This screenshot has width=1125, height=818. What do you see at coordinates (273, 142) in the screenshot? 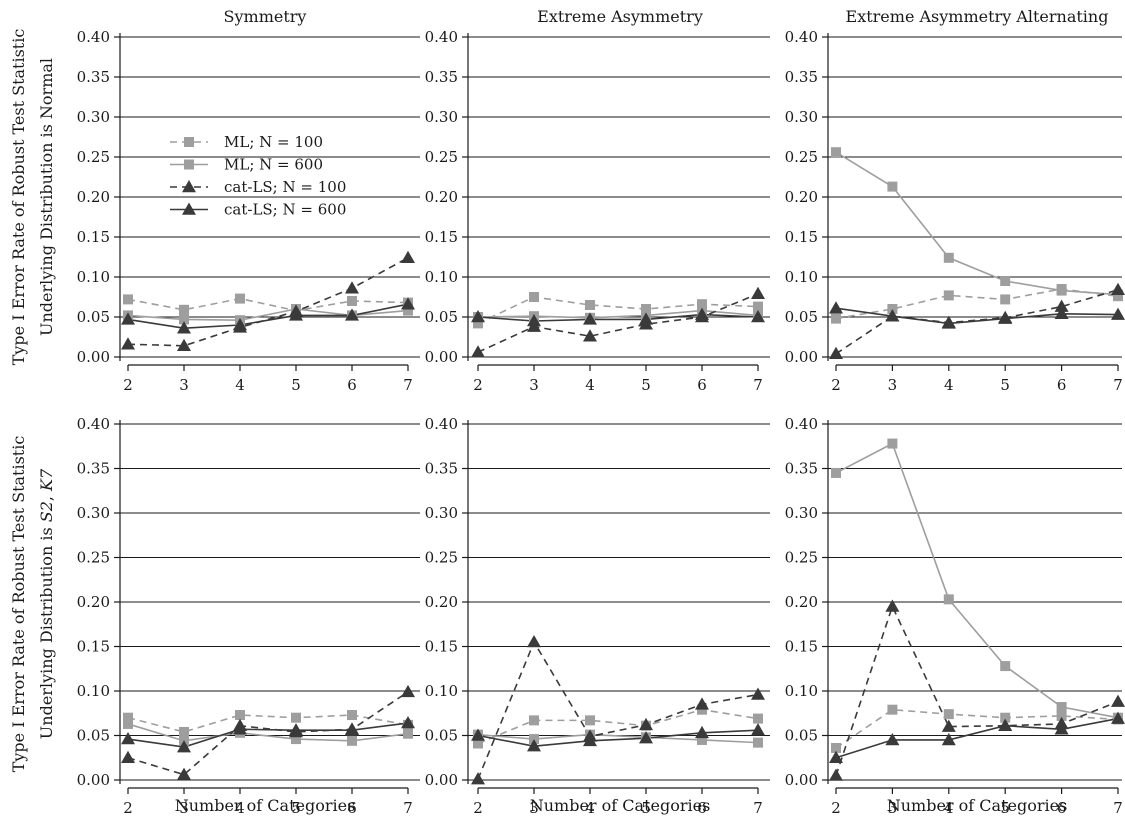
I see `legend-label: ML; N = 100` at bounding box center [273, 142].